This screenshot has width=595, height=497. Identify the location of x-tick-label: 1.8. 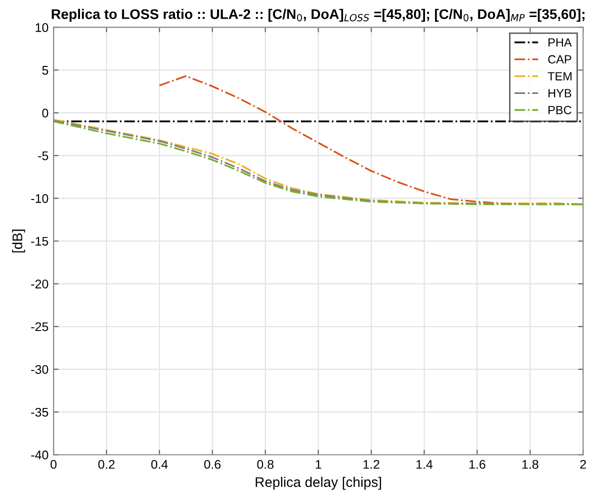
(530, 464).